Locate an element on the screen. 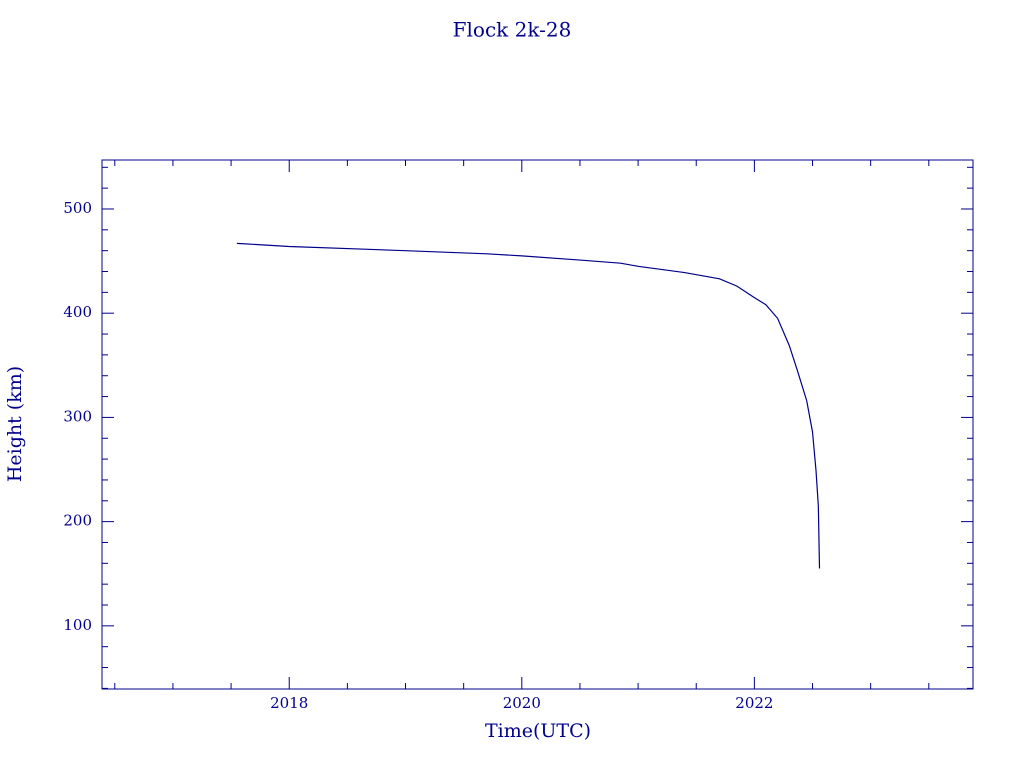 This screenshot has height=768, width=1024. x-tick-label: 2022 is located at coordinates (754, 703).